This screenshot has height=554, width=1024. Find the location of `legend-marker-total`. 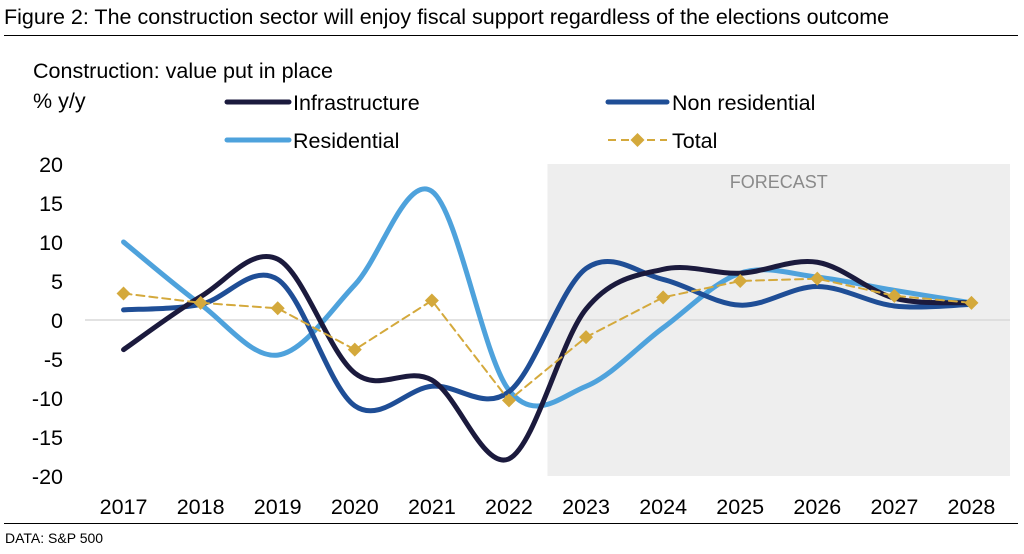

legend-marker-total is located at coordinates (637, 140).